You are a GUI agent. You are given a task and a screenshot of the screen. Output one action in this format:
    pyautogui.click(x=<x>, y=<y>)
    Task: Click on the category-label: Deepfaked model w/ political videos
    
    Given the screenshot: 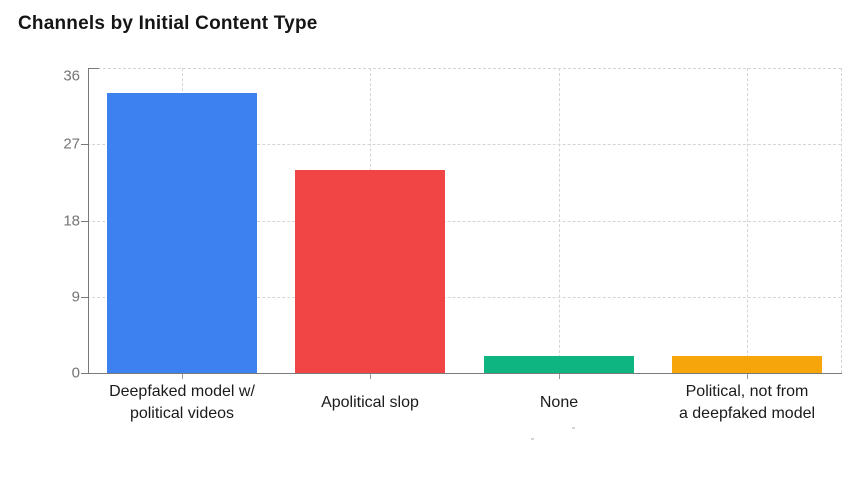 What is the action you would take?
    pyautogui.click(x=182, y=402)
    